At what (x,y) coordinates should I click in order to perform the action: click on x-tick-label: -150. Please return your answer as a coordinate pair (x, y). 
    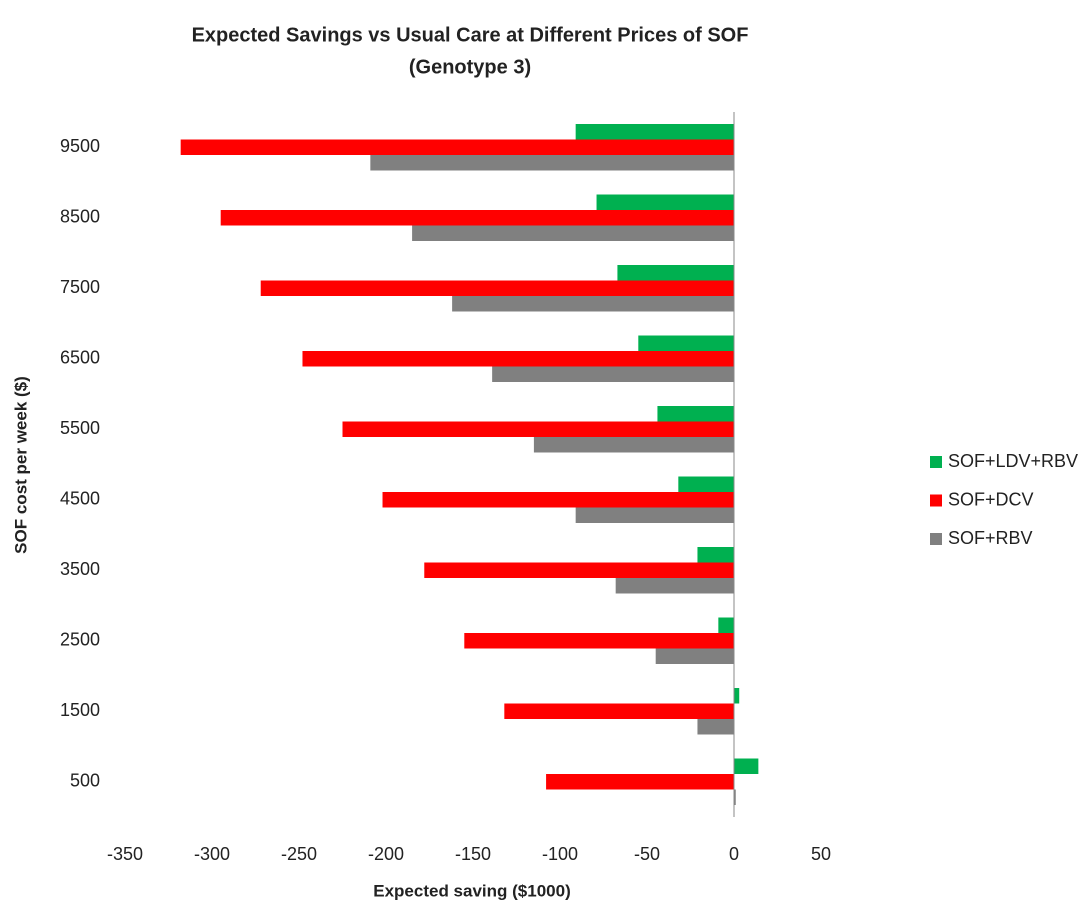
    Looking at the image, I should click on (473, 854).